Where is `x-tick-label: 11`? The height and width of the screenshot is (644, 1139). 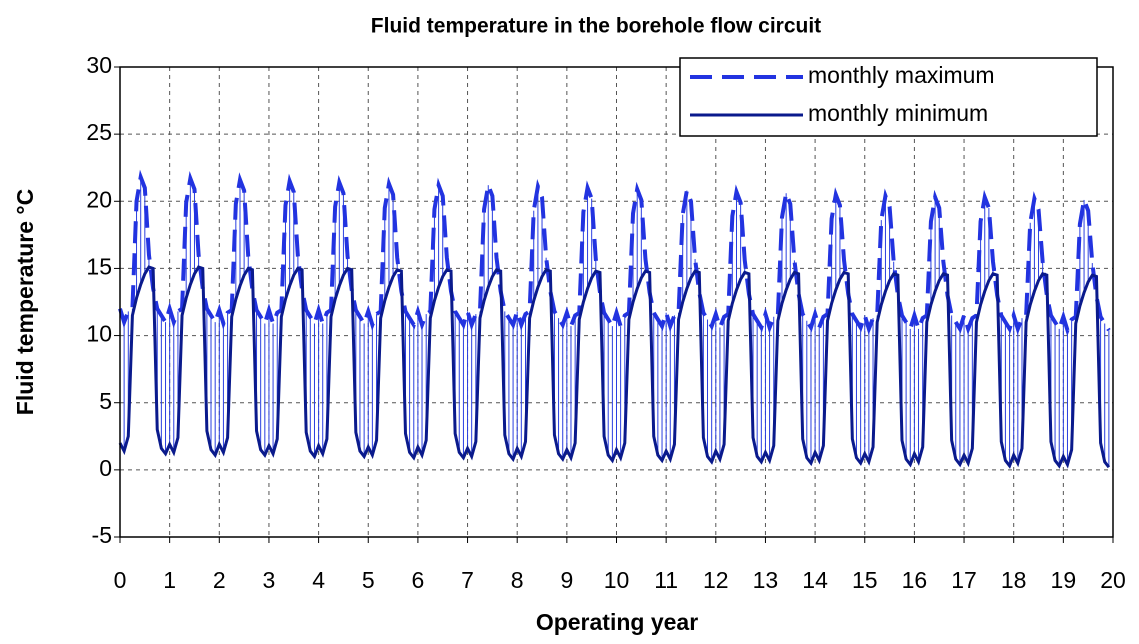
x-tick-label: 11 is located at coordinates (666, 580).